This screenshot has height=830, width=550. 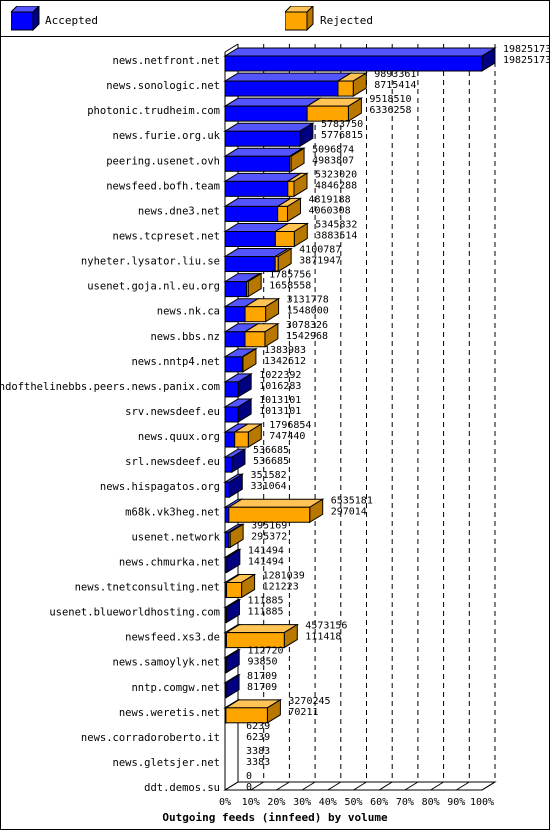 I want to click on rejected-bar-top, so click(x=276, y=503).